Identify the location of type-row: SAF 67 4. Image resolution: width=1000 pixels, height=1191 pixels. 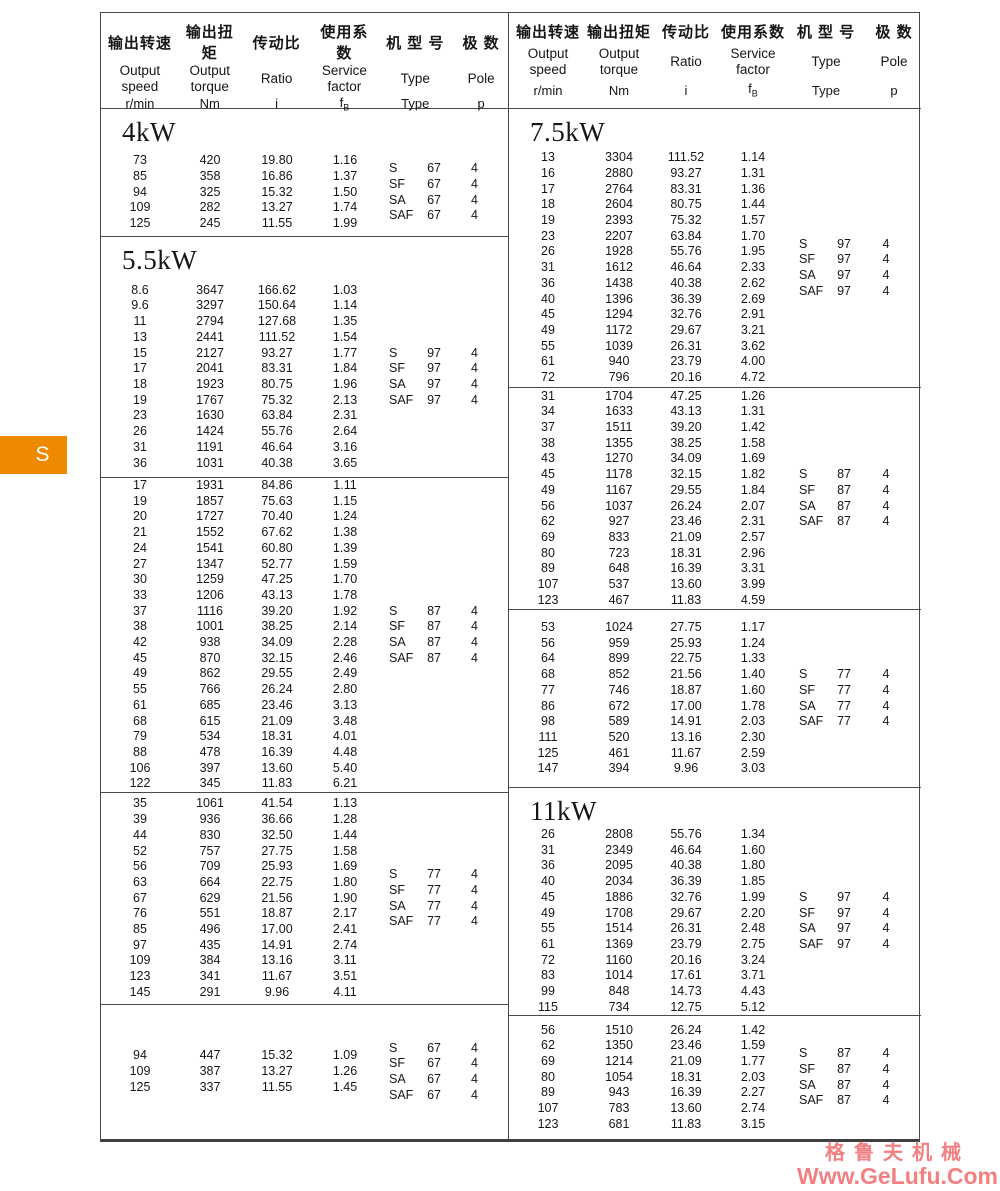
(442, 1096).